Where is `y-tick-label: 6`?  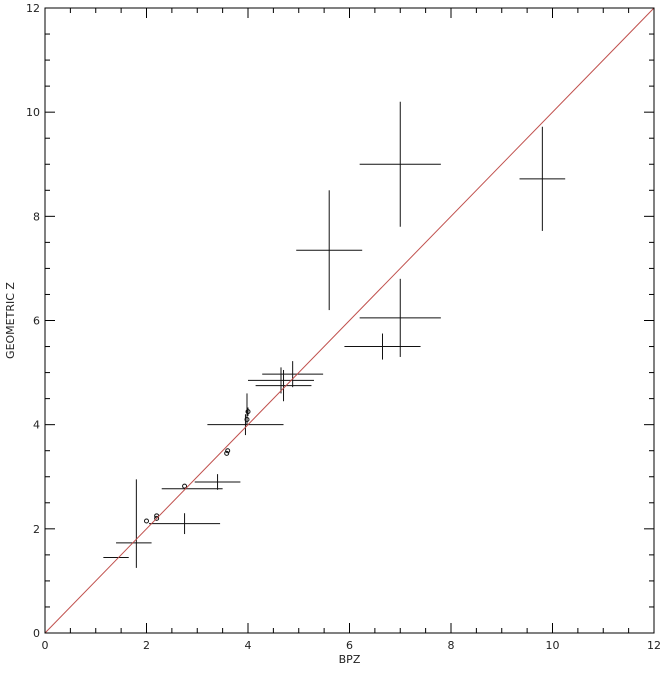 y-tick-label: 6 is located at coordinates (36, 321).